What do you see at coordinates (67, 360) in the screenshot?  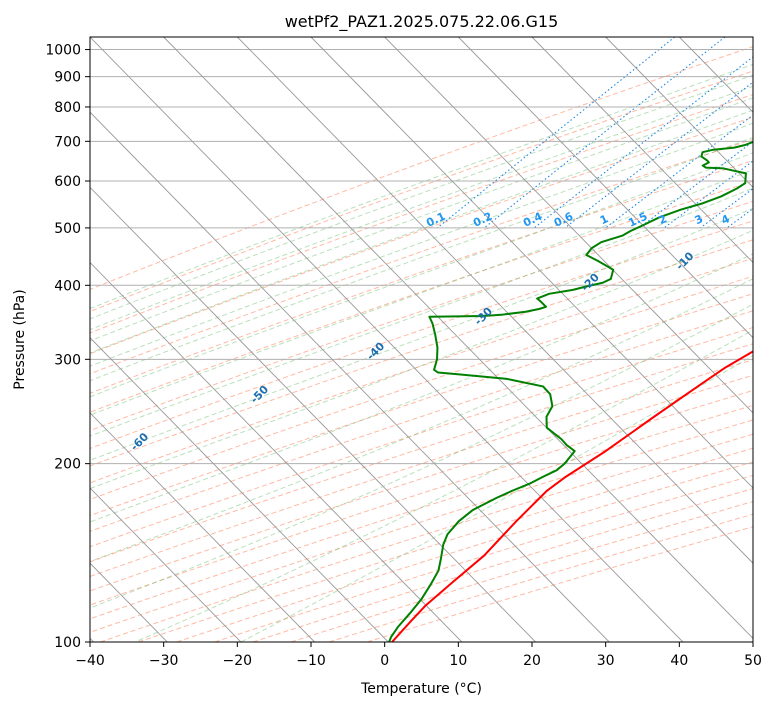 I see `y-tick-label: 300` at bounding box center [67, 360].